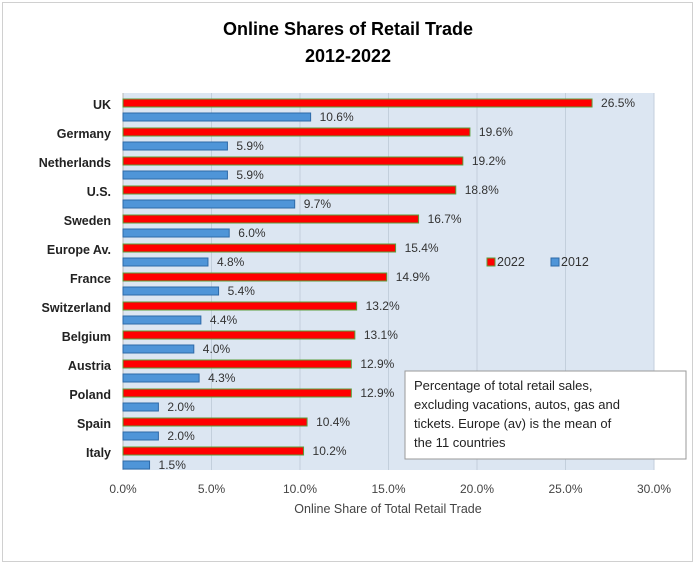  What do you see at coordinates (162, 320) in the screenshot?
I see `bar-2012-switzerland` at bounding box center [162, 320].